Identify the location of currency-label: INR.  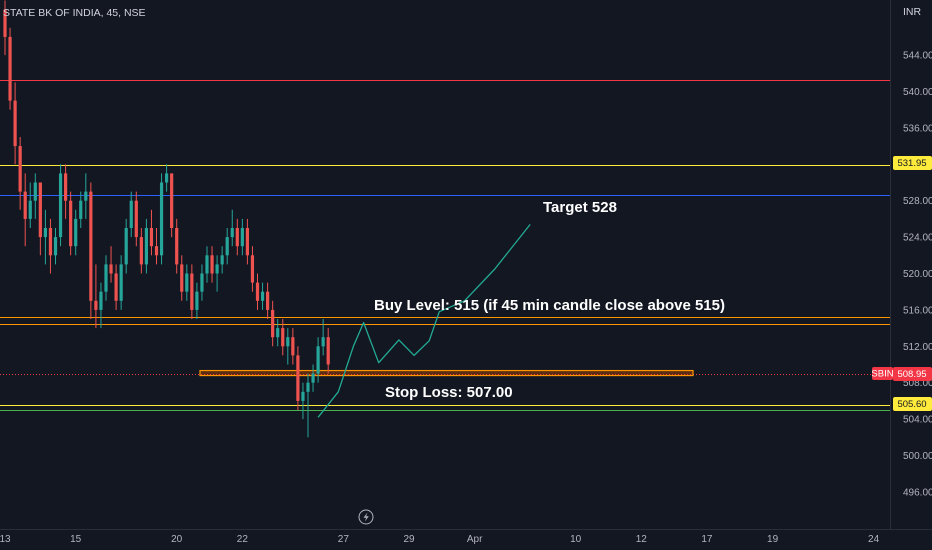
(912, 12).